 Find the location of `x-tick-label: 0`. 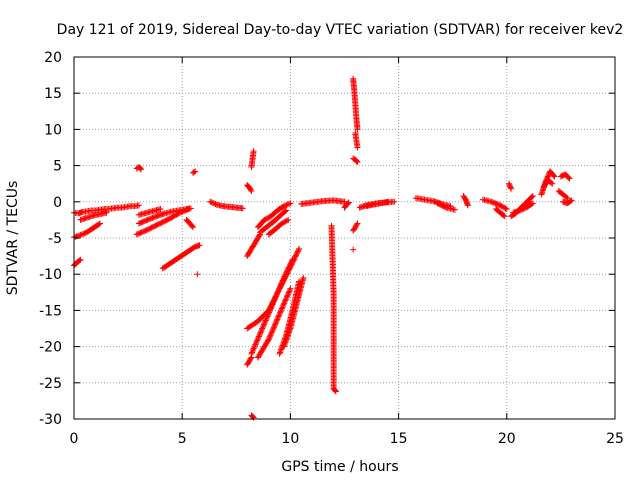

x-tick-label: 0 is located at coordinates (74, 439).